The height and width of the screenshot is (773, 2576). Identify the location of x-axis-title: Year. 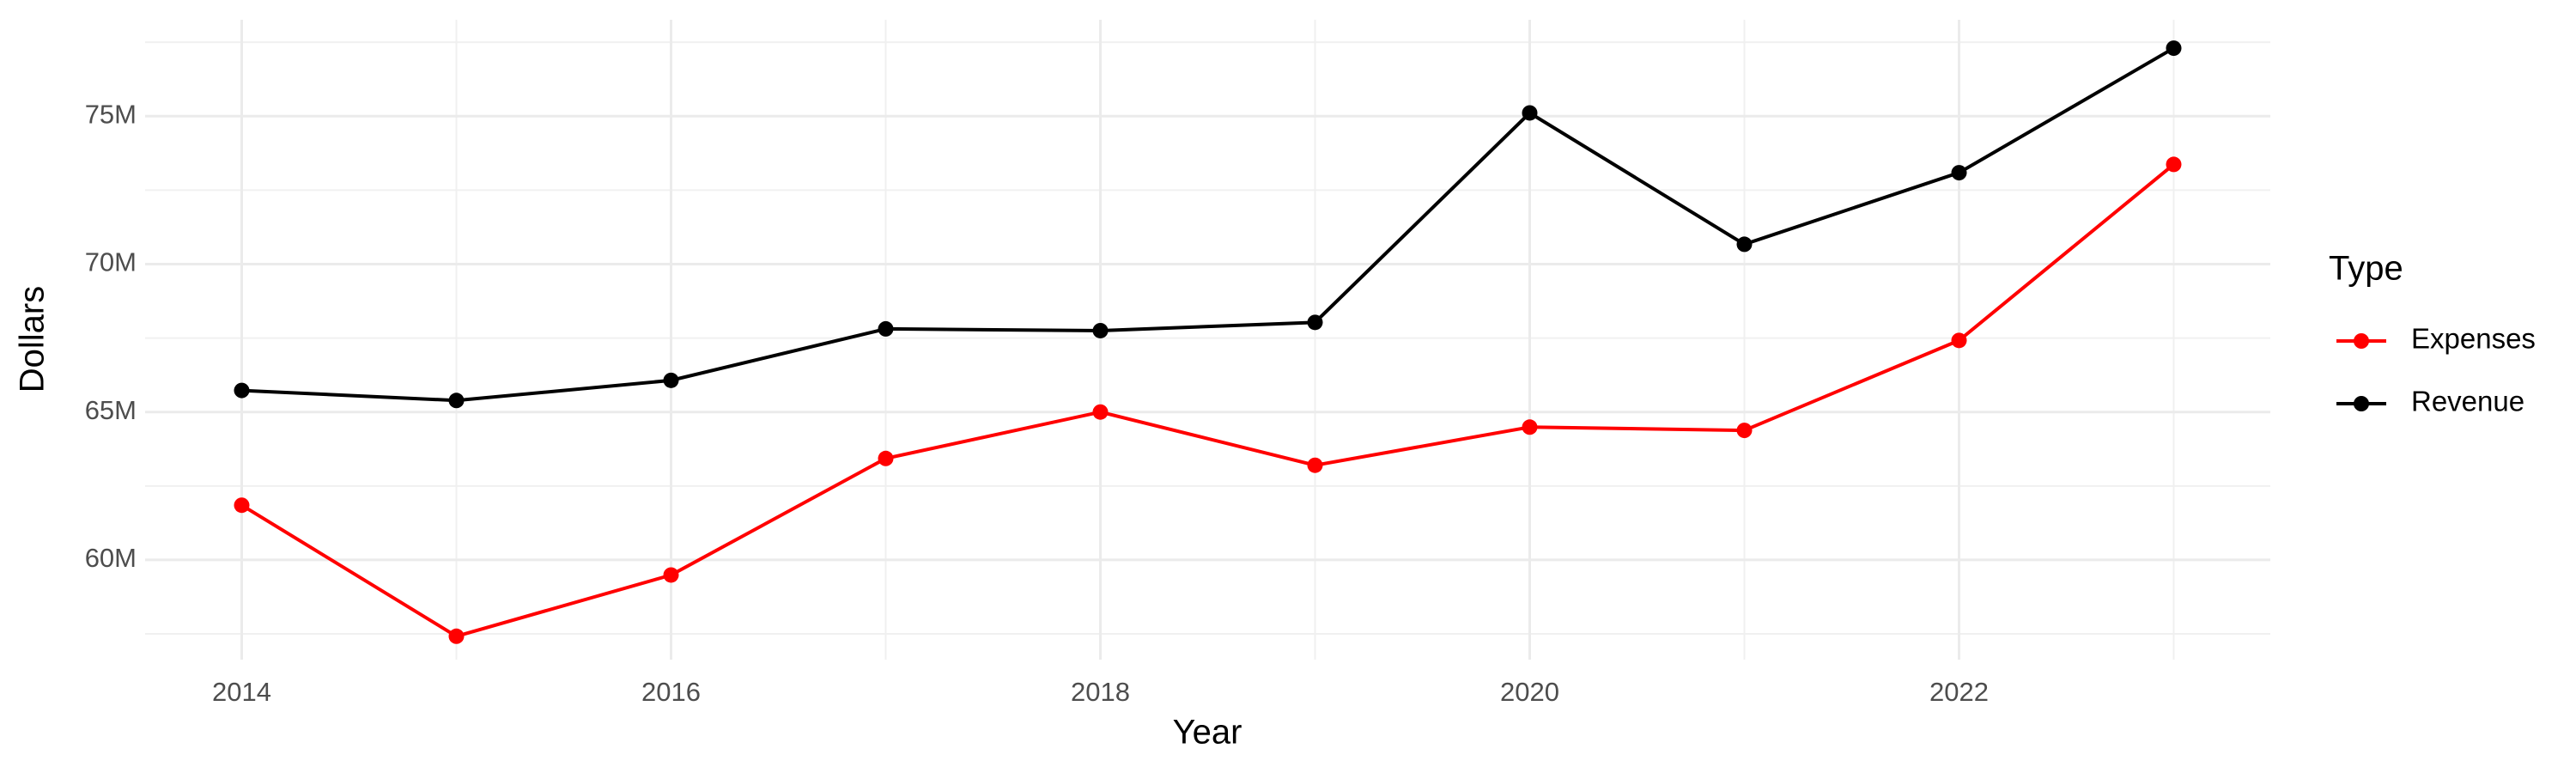
(1207, 733).